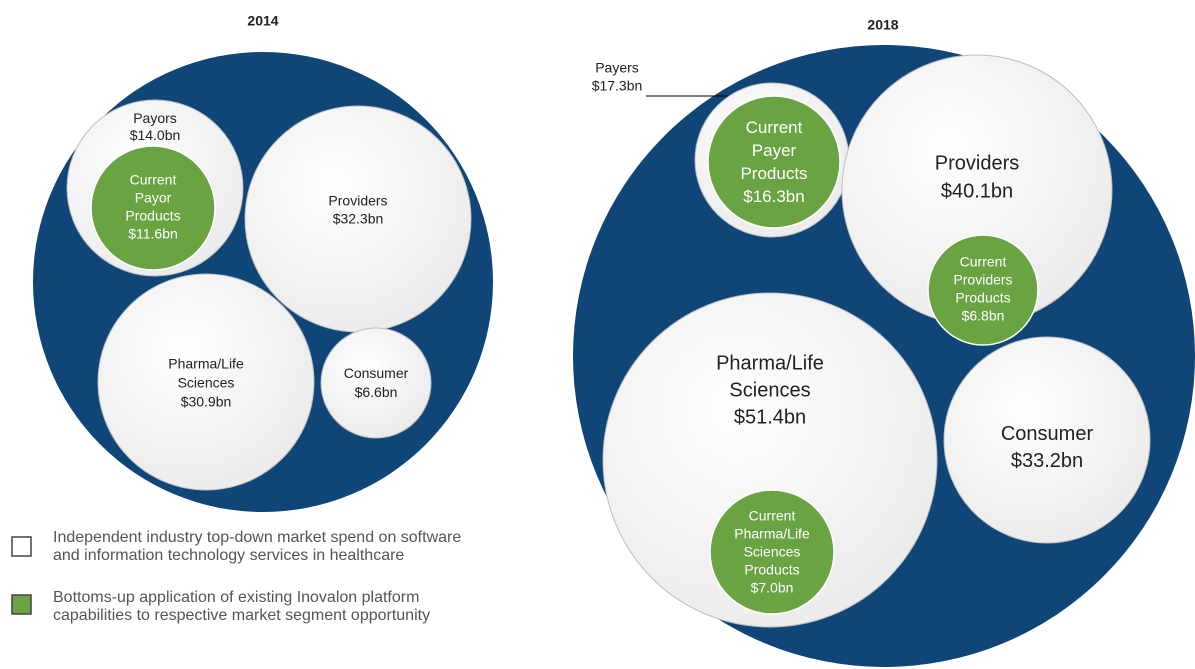 The height and width of the screenshot is (669, 1195). I want to click on current-label: $6.8bn, so click(983, 316).